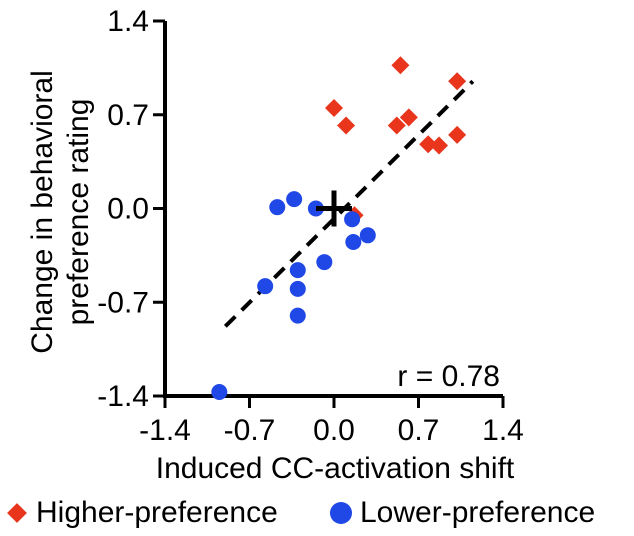 The height and width of the screenshot is (536, 634). Describe the element at coordinates (165, 430) in the screenshot. I see `x-tick-label: -1.4` at that location.